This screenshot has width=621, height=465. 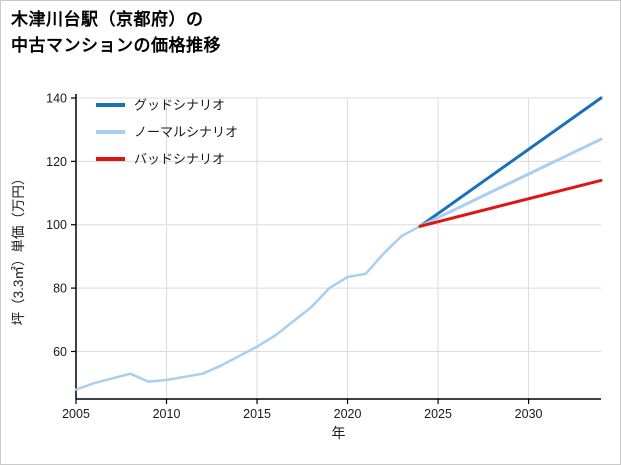 What do you see at coordinates (60, 352) in the screenshot?
I see `y-tick-label: 60` at bounding box center [60, 352].